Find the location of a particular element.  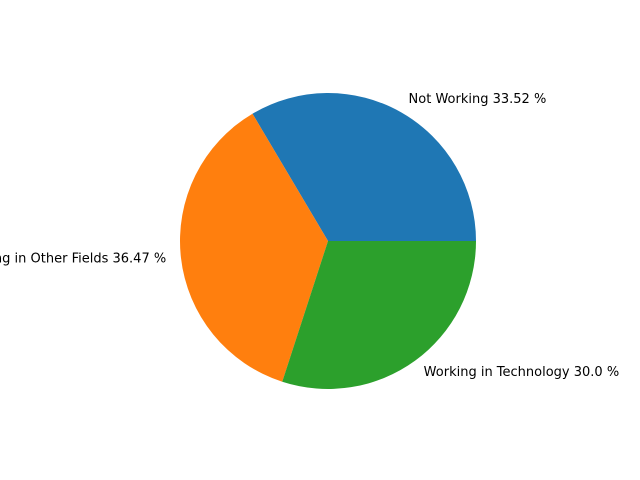

pie-slice-working-in-other-fields is located at coordinates (254, 247).